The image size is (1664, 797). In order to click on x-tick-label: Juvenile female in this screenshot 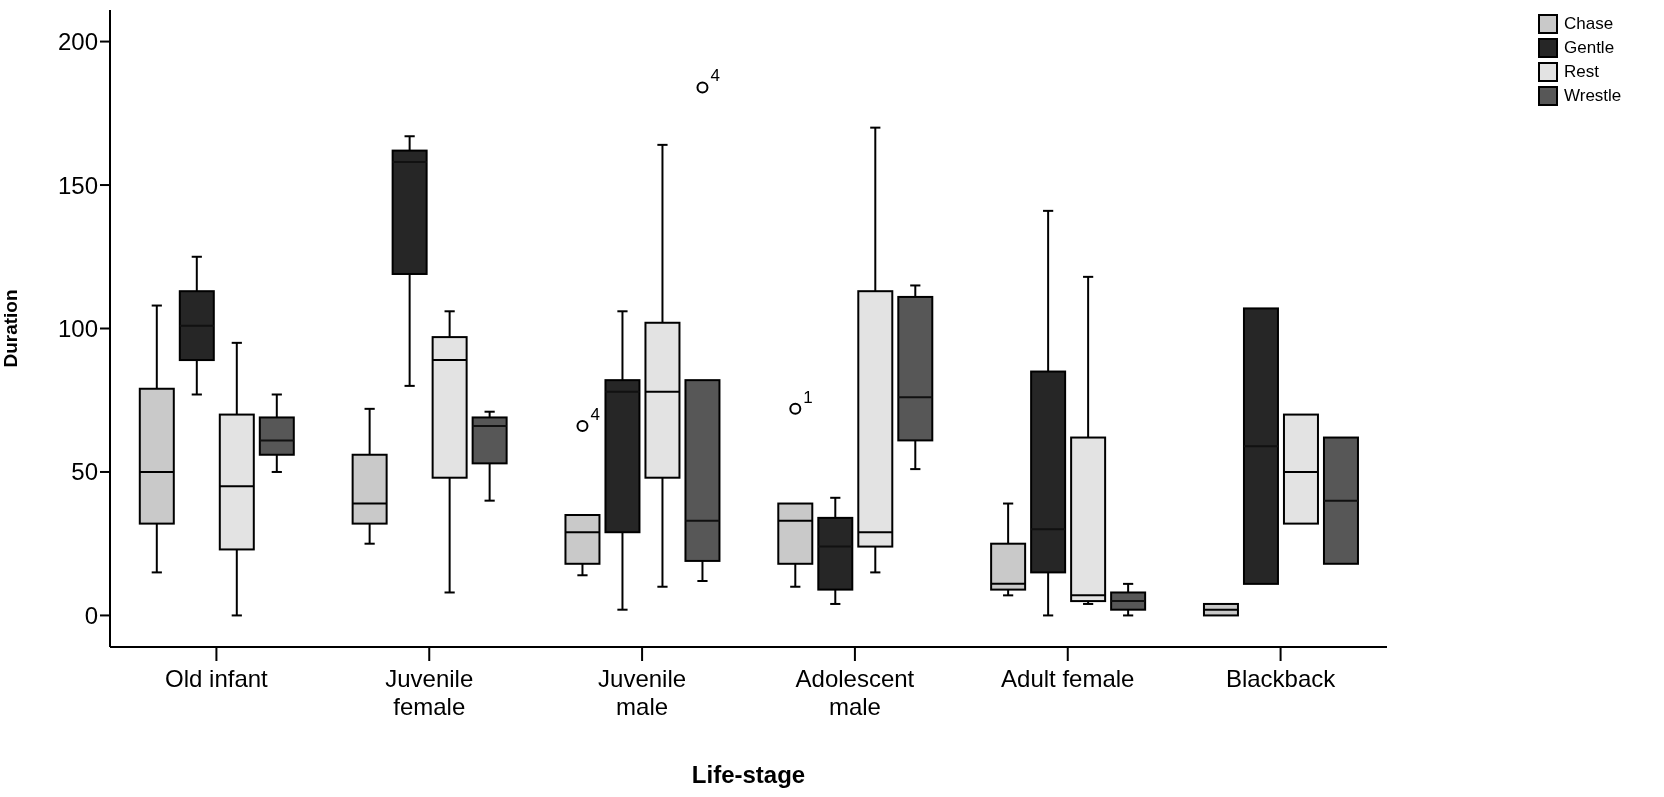, I will do `click(429, 692)`.